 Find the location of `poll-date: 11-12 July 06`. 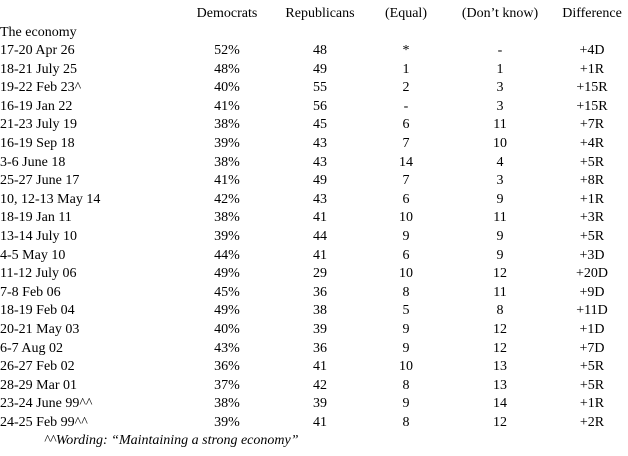

poll-date: 11-12 July 06 is located at coordinates (38, 274).